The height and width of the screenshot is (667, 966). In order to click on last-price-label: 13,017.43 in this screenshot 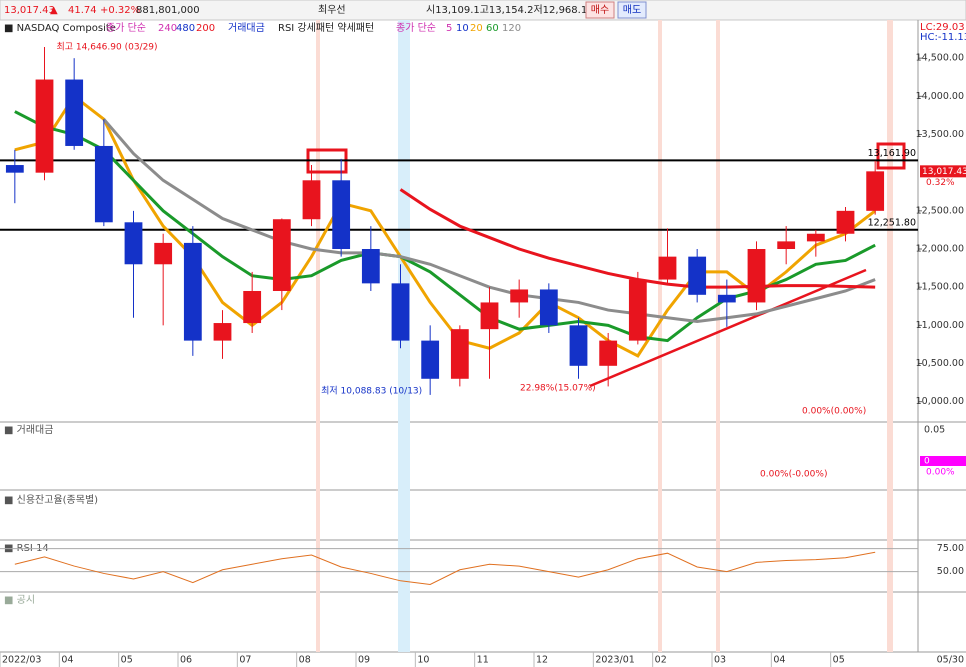, I will do `click(944, 172)`.